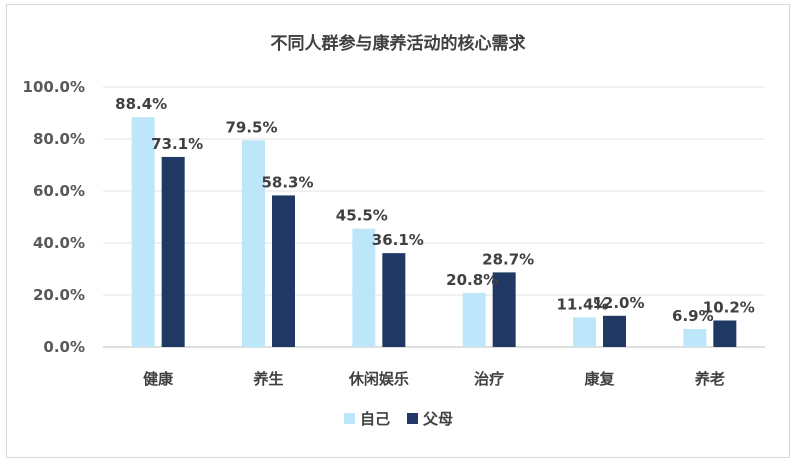 Image resolution: width=797 pixels, height=465 pixels. What do you see at coordinates (489, 379) in the screenshot?
I see `x-tick-label: 治疗` at bounding box center [489, 379].